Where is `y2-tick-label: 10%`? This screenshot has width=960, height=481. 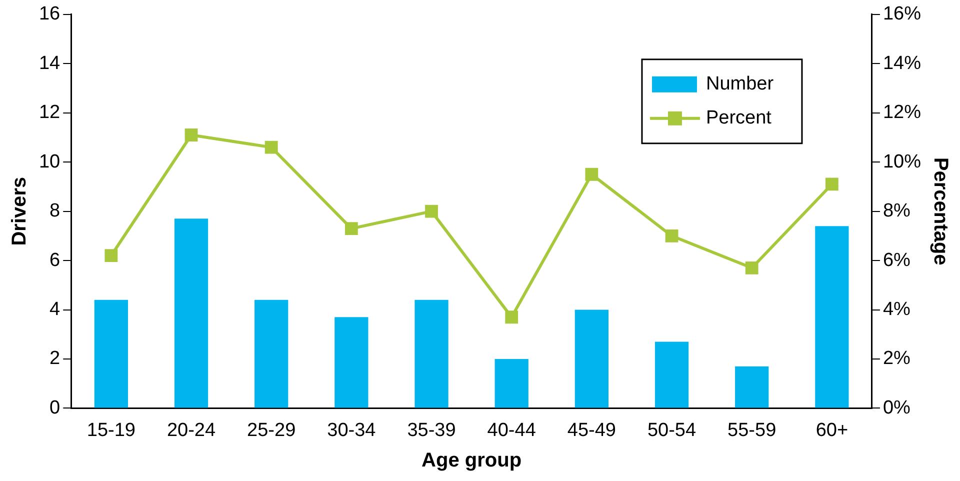
y2-tick-label: 10% is located at coordinates (902, 161).